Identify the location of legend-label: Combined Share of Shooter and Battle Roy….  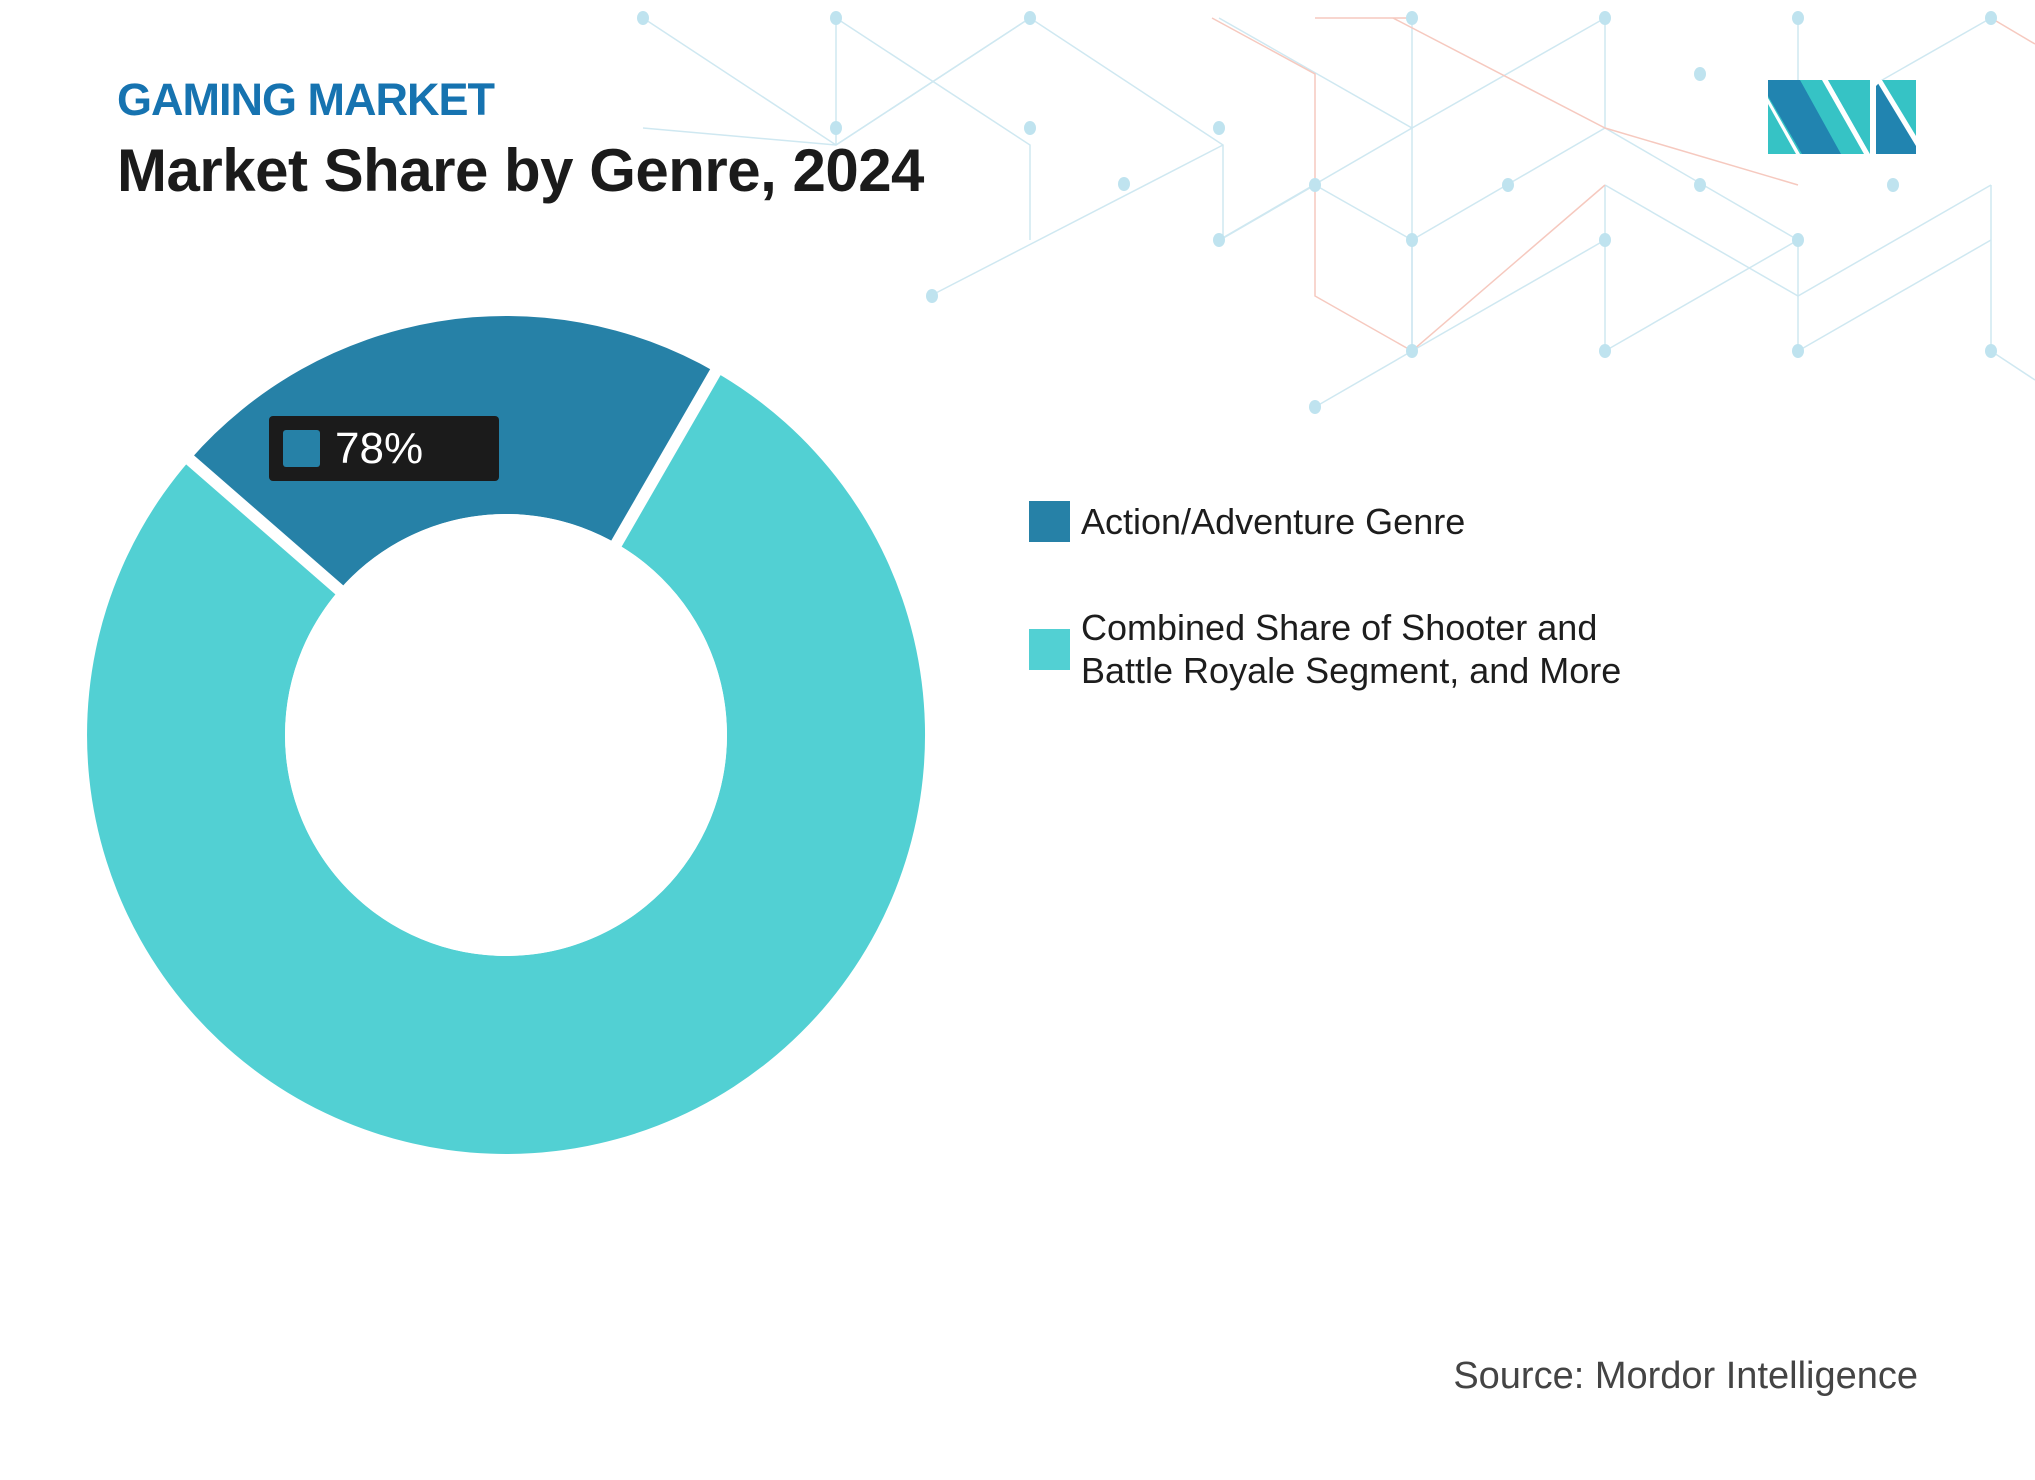
(1351, 649).